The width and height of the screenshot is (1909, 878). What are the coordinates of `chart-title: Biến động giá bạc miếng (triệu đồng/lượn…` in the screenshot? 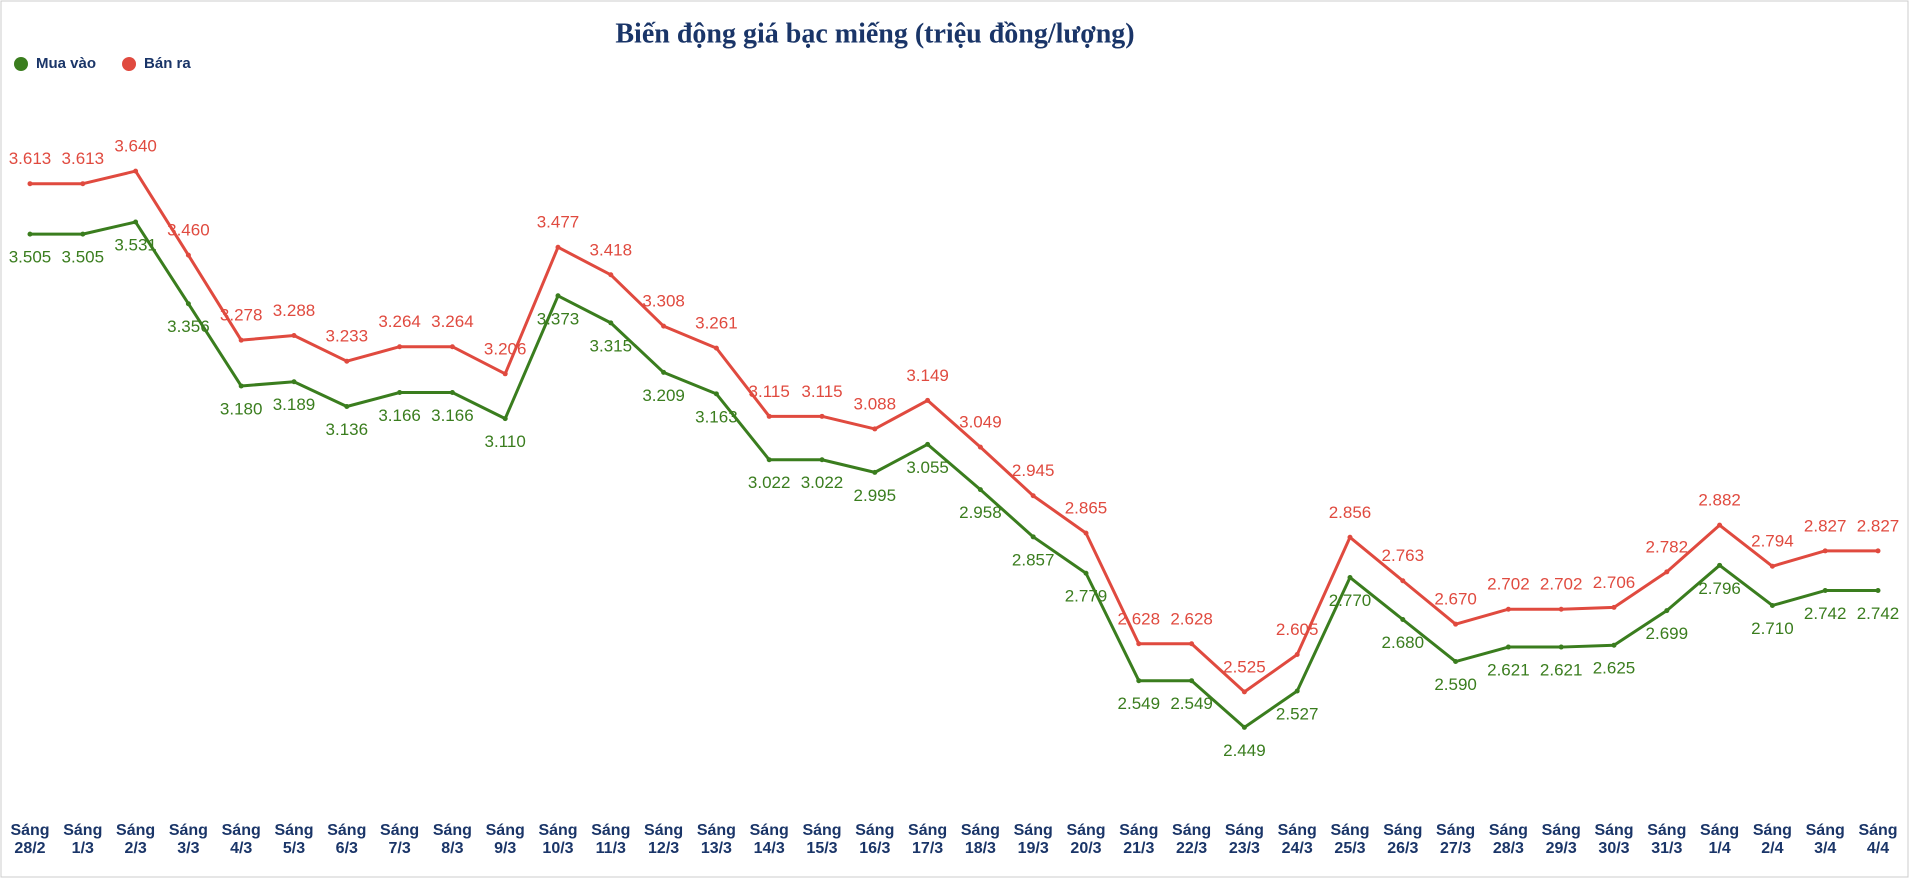 It's located at (874, 33).